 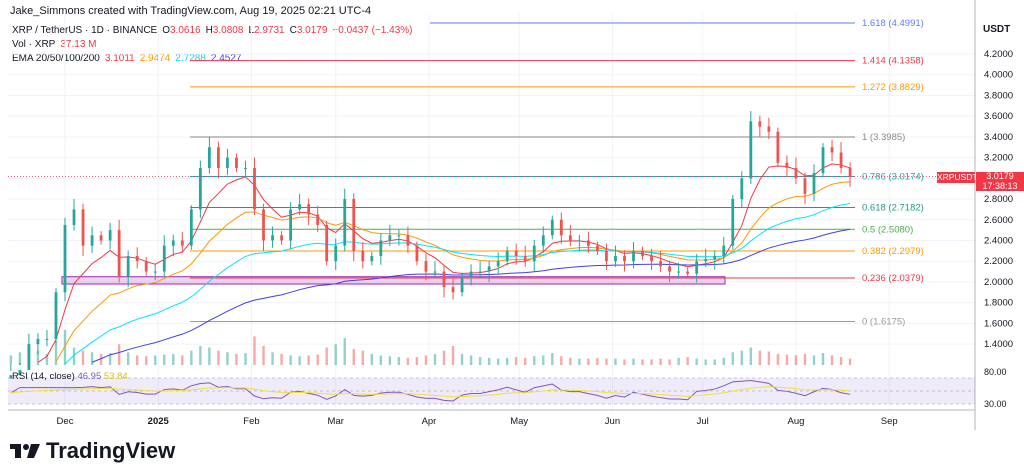 I want to click on ema-label: EMA 20/50/100/200, so click(x=56, y=58).